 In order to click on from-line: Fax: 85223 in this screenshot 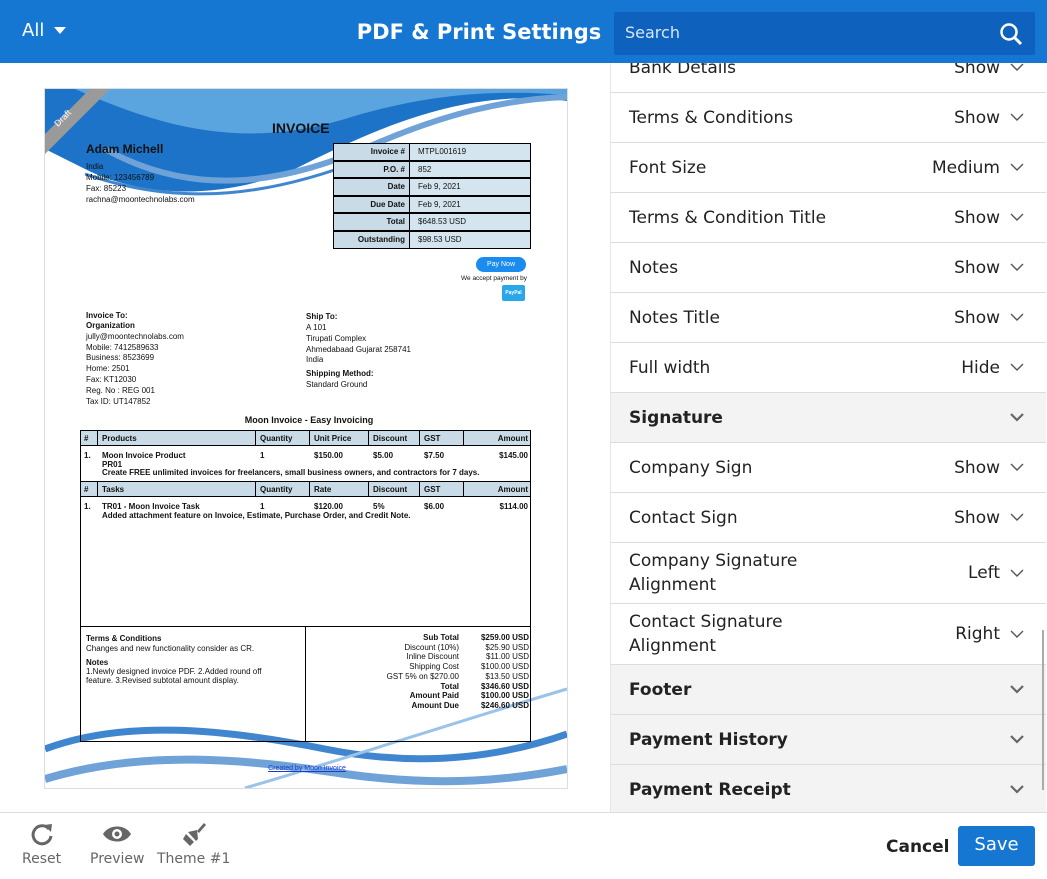, I will do `click(106, 188)`.